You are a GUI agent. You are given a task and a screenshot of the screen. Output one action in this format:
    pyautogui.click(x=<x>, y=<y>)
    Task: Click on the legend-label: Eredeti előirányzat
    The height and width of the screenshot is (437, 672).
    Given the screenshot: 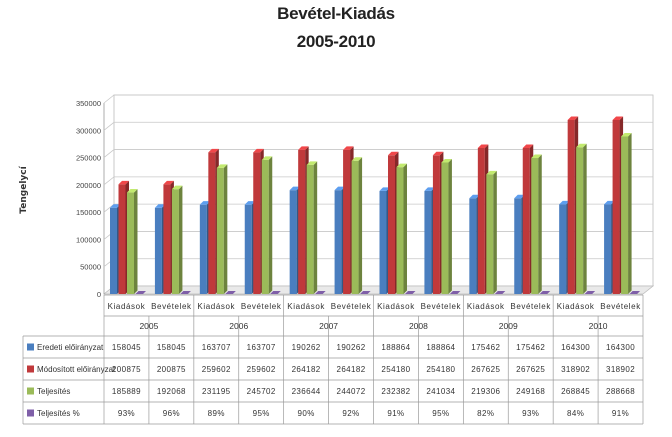 What is the action you would take?
    pyautogui.click(x=70, y=347)
    